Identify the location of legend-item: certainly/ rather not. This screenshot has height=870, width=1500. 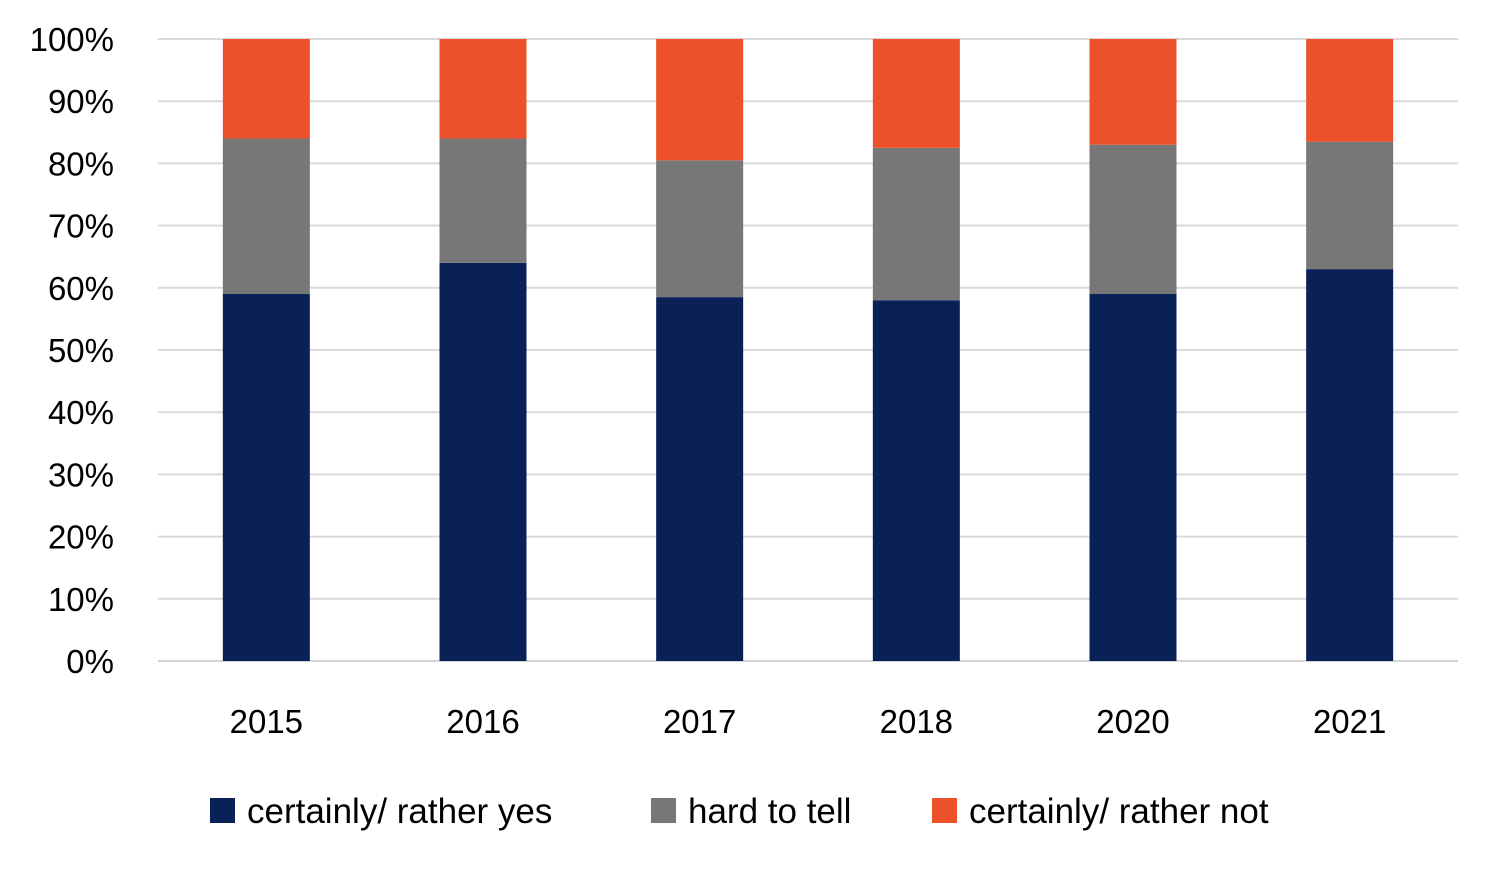
(1100, 811).